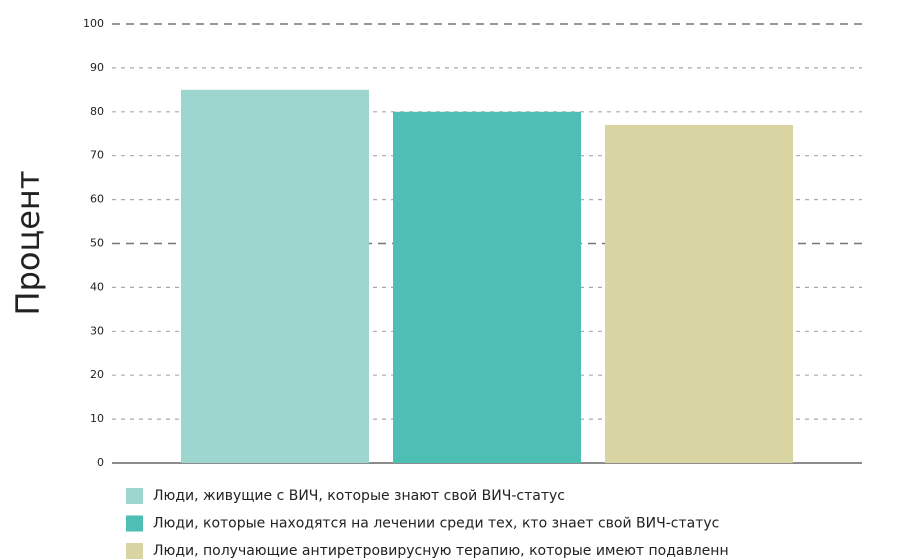 The image size is (898, 560). Describe the element at coordinates (97, 111) in the screenshot. I see `y-tick-label: 80` at that location.